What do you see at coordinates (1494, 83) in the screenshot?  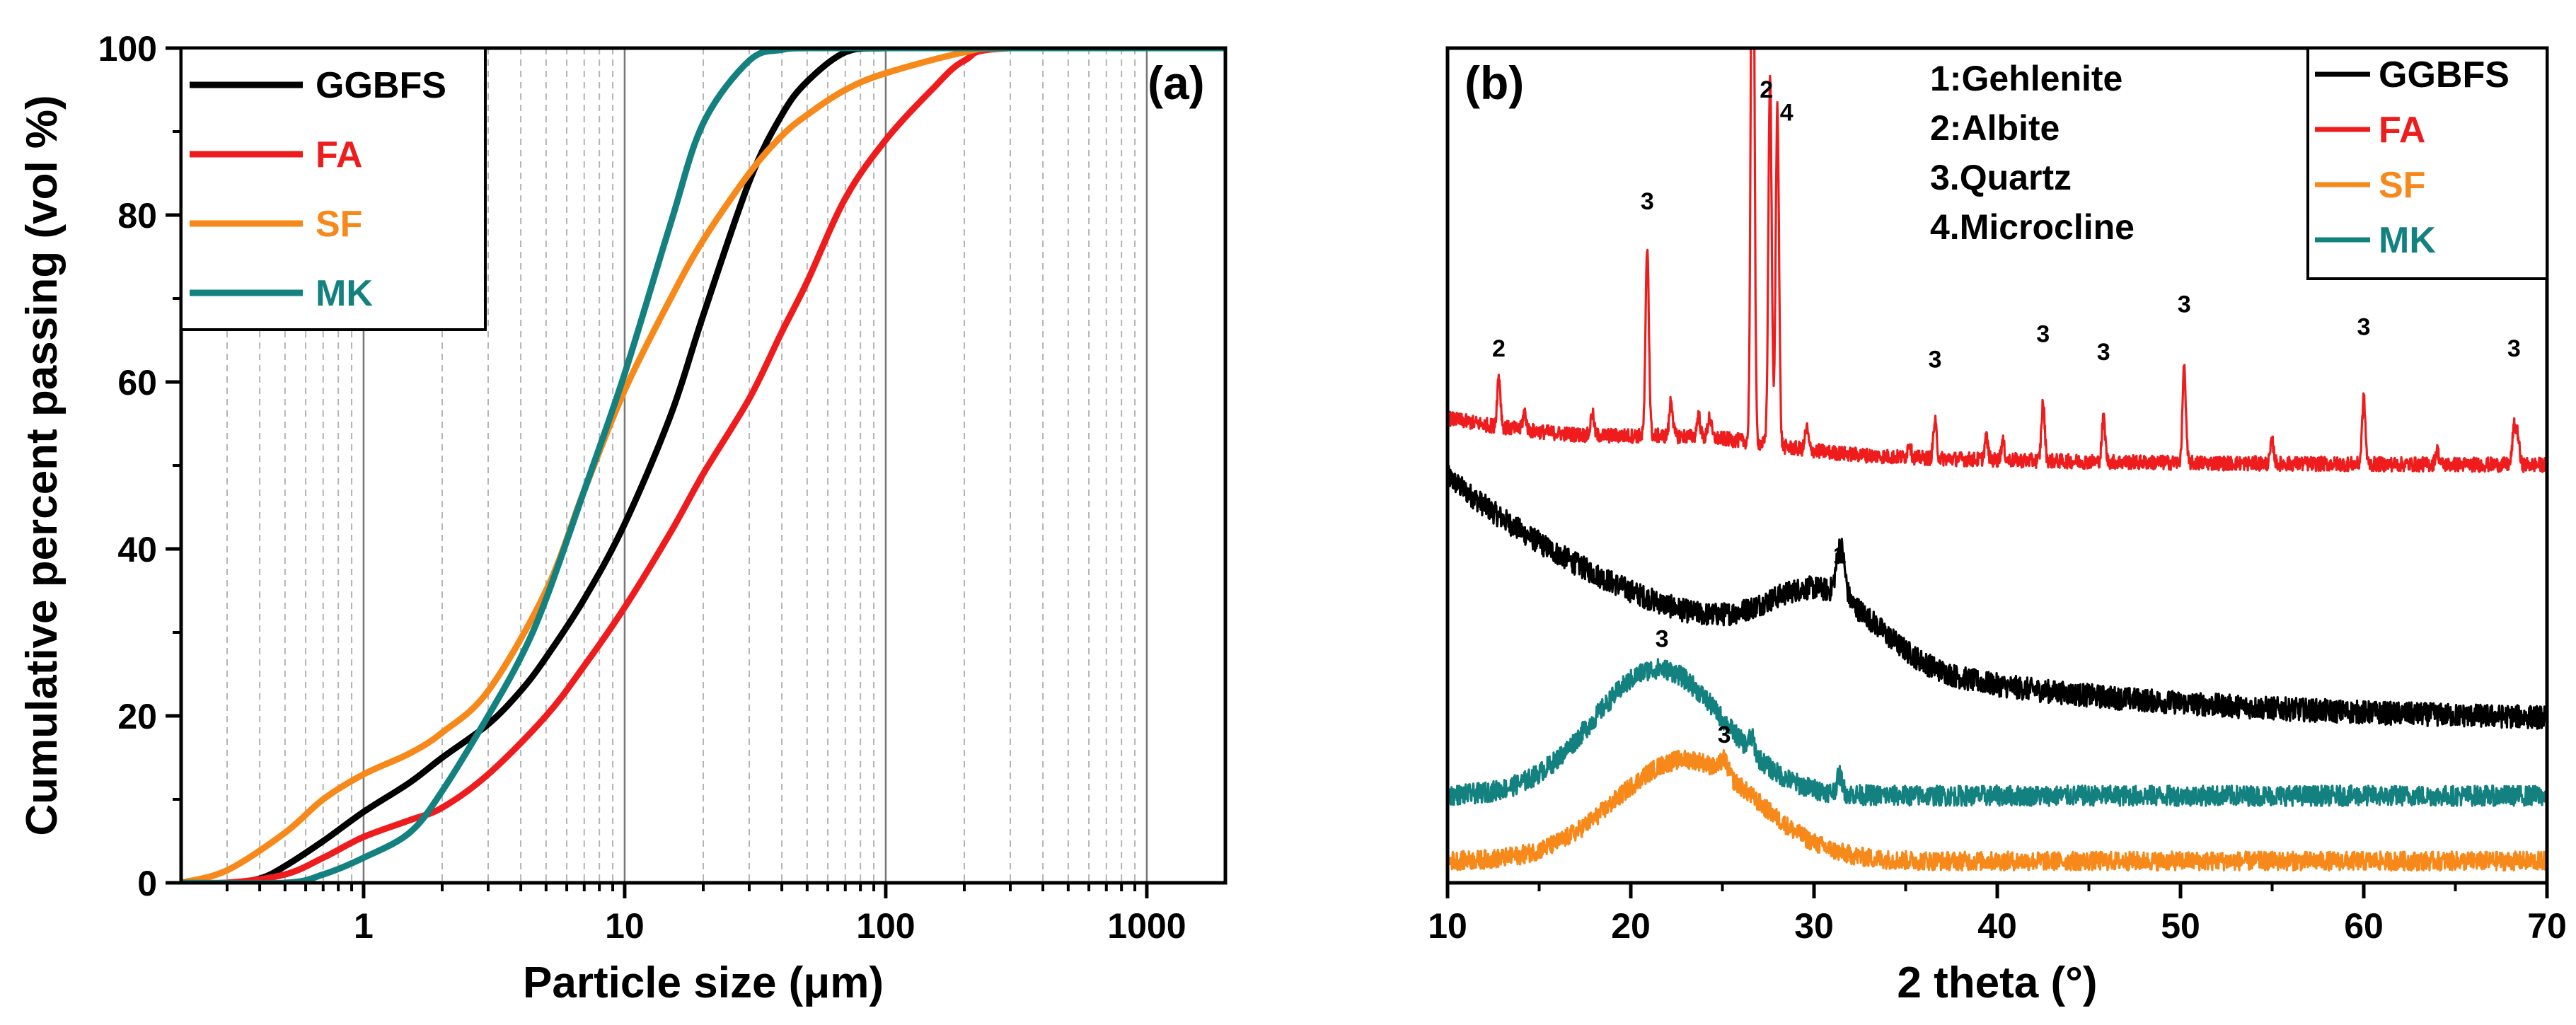 I see `b-panel-label: (b)` at bounding box center [1494, 83].